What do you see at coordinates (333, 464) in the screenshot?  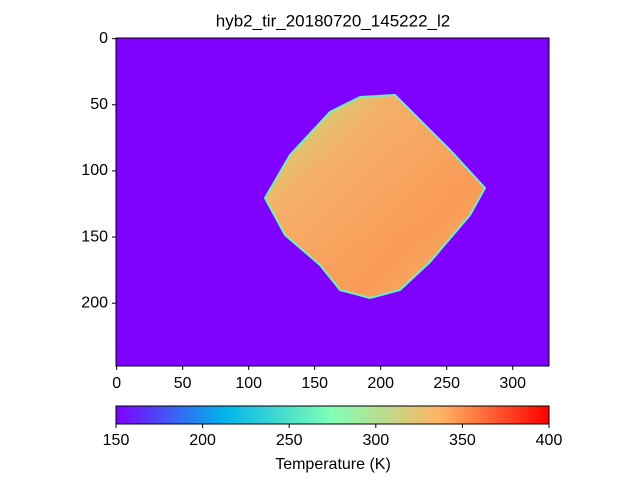 I see `colorbar-label: Temperature (K)` at bounding box center [333, 464].